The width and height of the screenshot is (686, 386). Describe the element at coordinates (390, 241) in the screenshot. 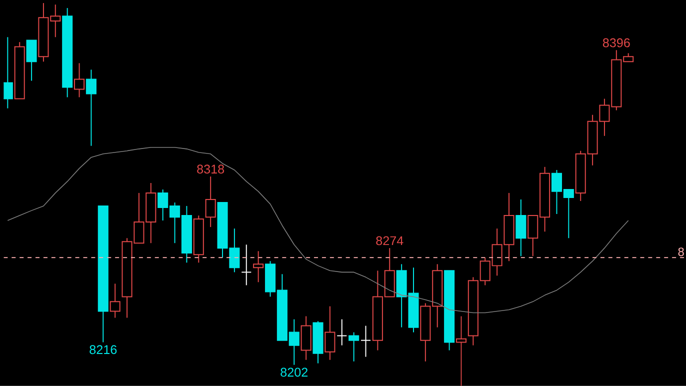

I see `annotation: 8274` at that location.